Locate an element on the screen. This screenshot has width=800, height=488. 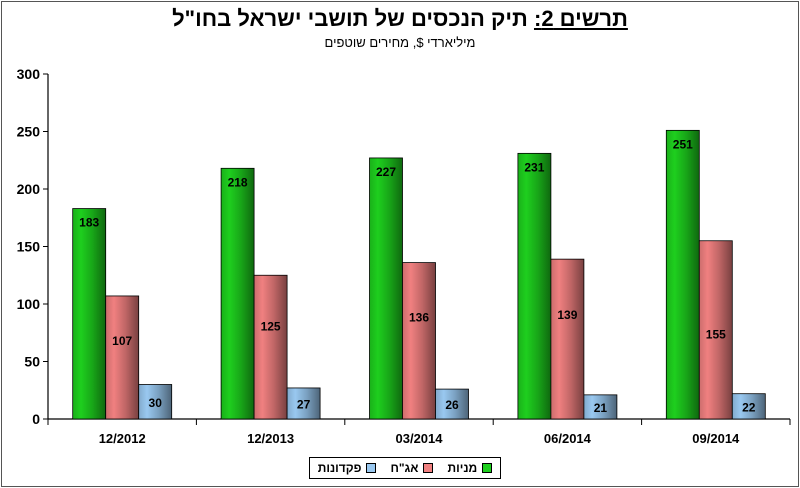
x-tick-label: 09/2014 is located at coordinates (716, 438).